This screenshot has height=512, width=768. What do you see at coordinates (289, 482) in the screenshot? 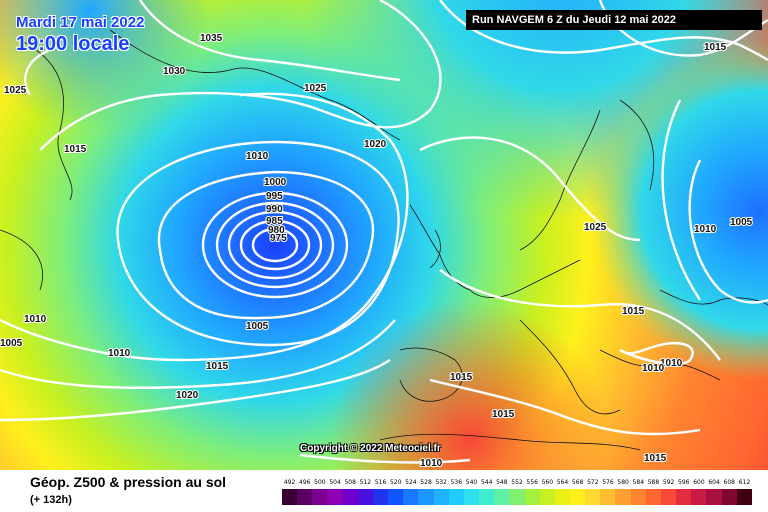
I see `legend-value: 492` at bounding box center [289, 482].